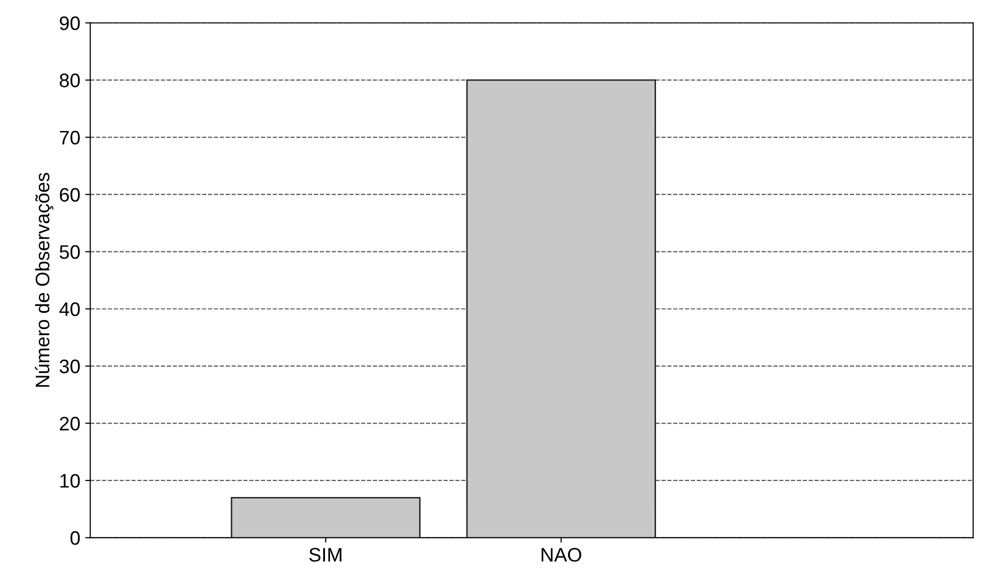 The image size is (981, 572). What do you see at coordinates (44, 279) in the screenshot?
I see `y-axis-title: Número de Observações` at bounding box center [44, 279].